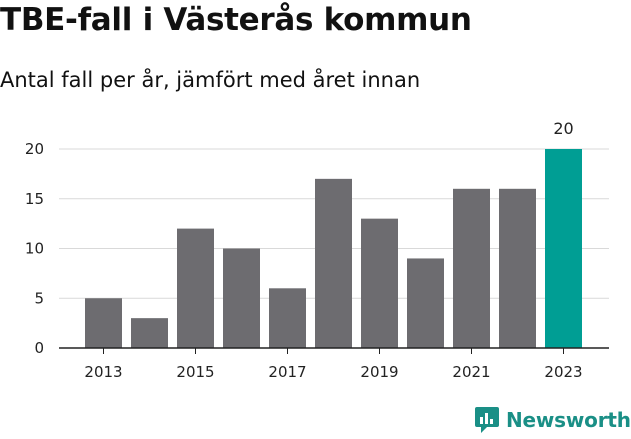 Image resolution: width=631 pixels, height=439 pixels. What do you see at coordinates (34, 149) in the screenshot?
I see `y-tick-label: 20` at bounding box center [34, 149].